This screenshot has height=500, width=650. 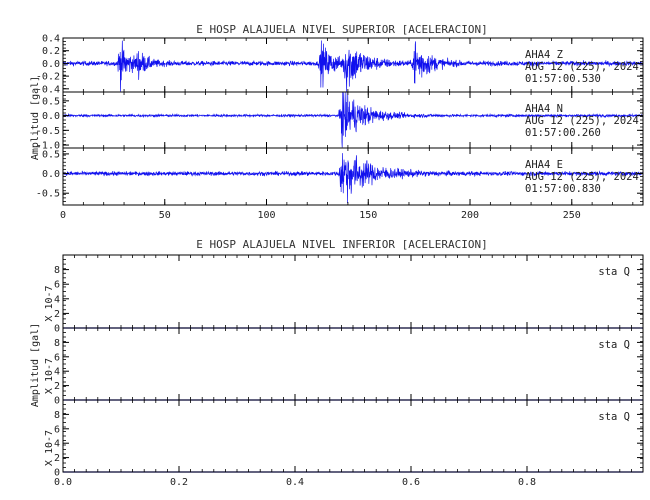 What do you see at coordinates (35, 118) in the screenshot?
I see `top-chart-ylabel: Amplitud [gal]` at bounding box center [35, 118].